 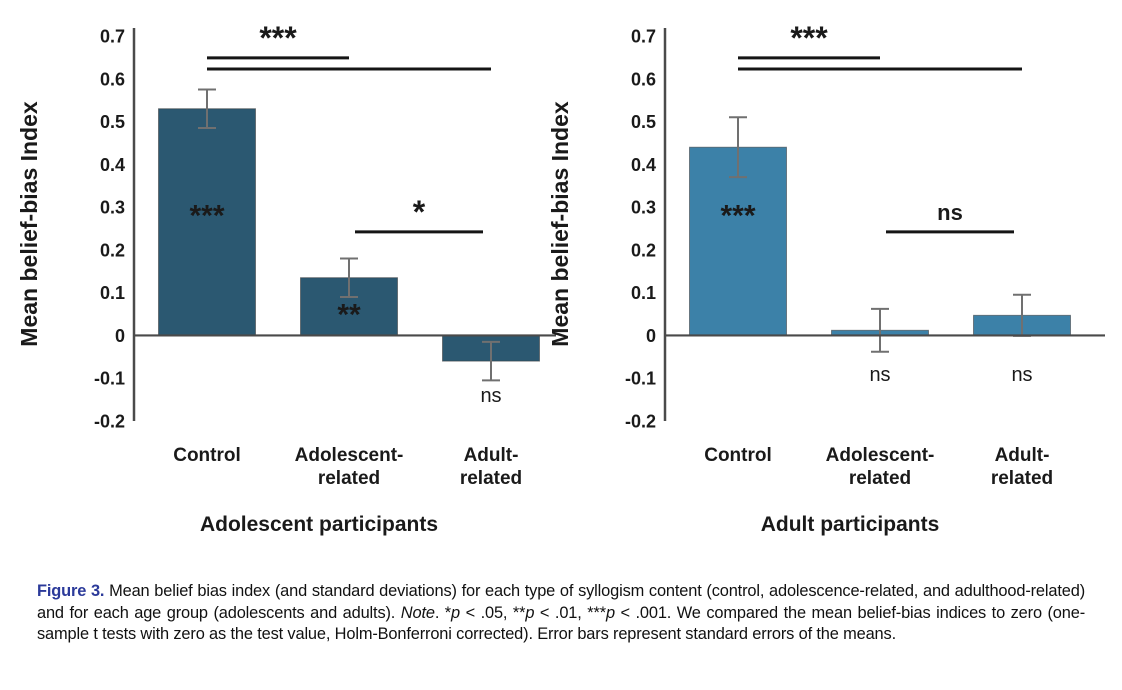 What do you see at coordinates (319, 524) in the screenshot?
I see `chart-title-adolescent: Adolescent participants` at bounding box center [319, 524].